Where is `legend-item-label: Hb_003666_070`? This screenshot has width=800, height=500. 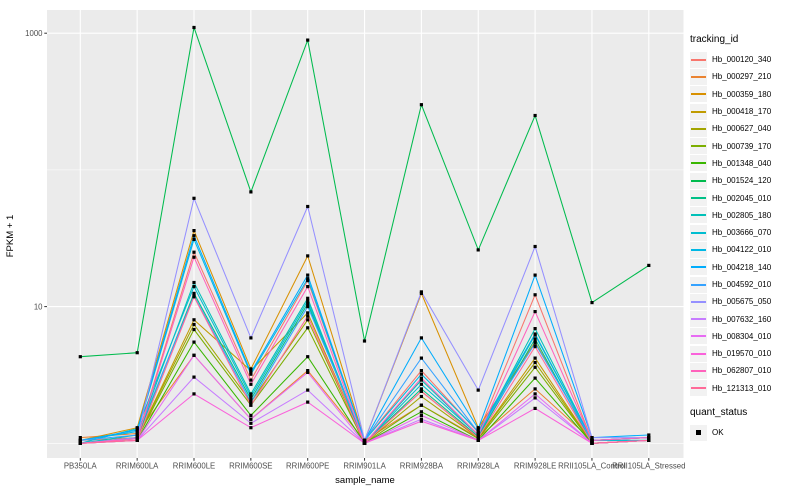 legend-item-label: Hb_003666_070 is located at coordinates (742, 233).